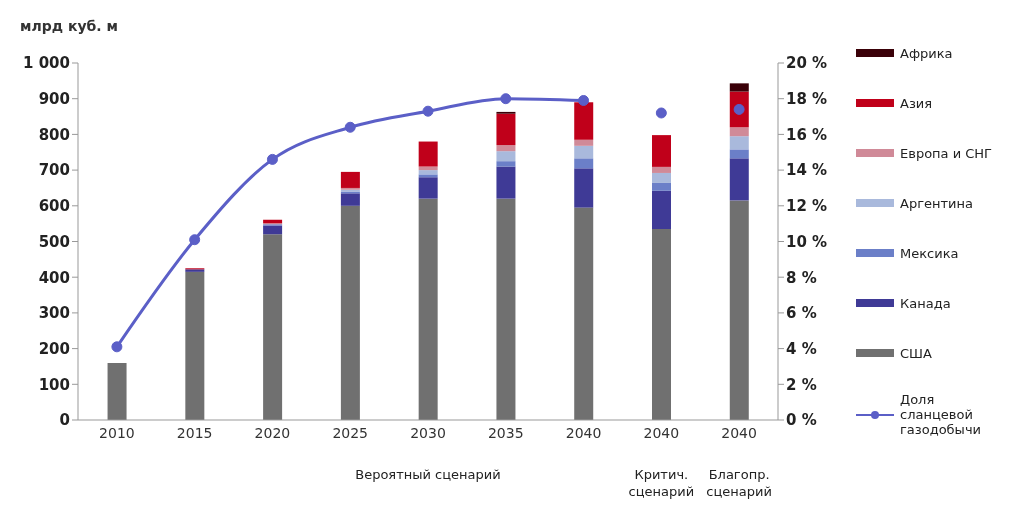  I want to click on y2-tick-label: 14 %, so click(807, 170).